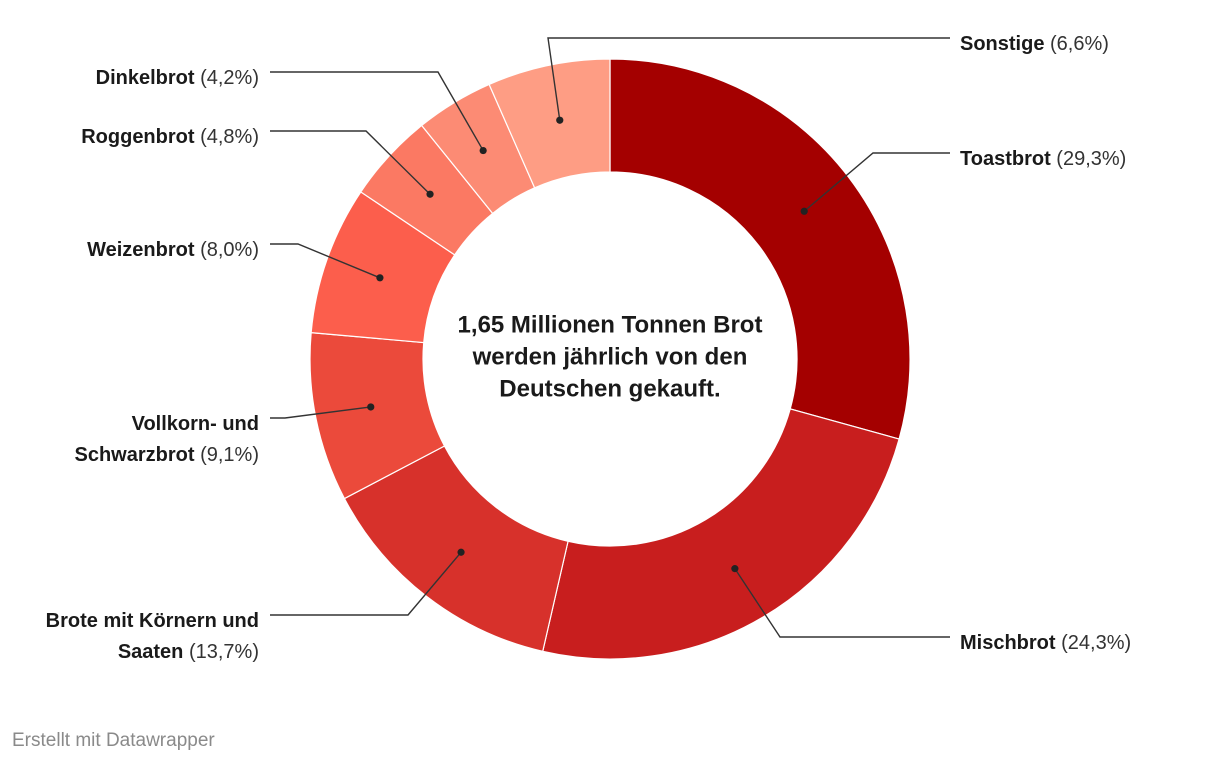  What do you see at coordinates (113, 740) in the screenshot?
I see `credit-text: Erstellt mit Datawrapper` at bounding box center [113, 740].